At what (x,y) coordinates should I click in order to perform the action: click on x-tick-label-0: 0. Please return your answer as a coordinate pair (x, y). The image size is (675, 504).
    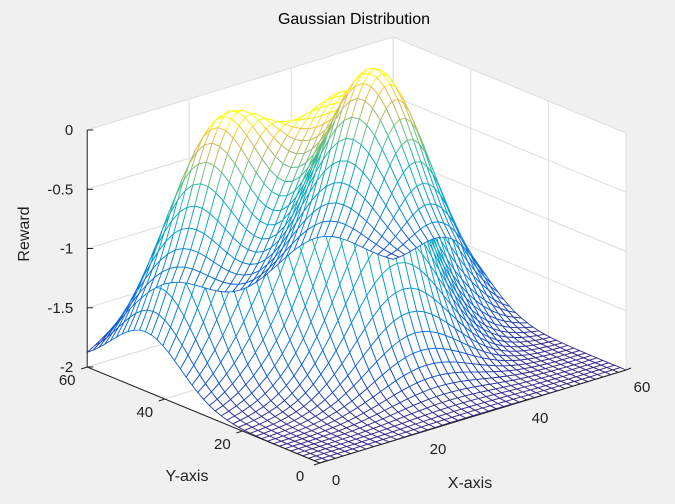
    Looking at the image, I should click on (336, 480).